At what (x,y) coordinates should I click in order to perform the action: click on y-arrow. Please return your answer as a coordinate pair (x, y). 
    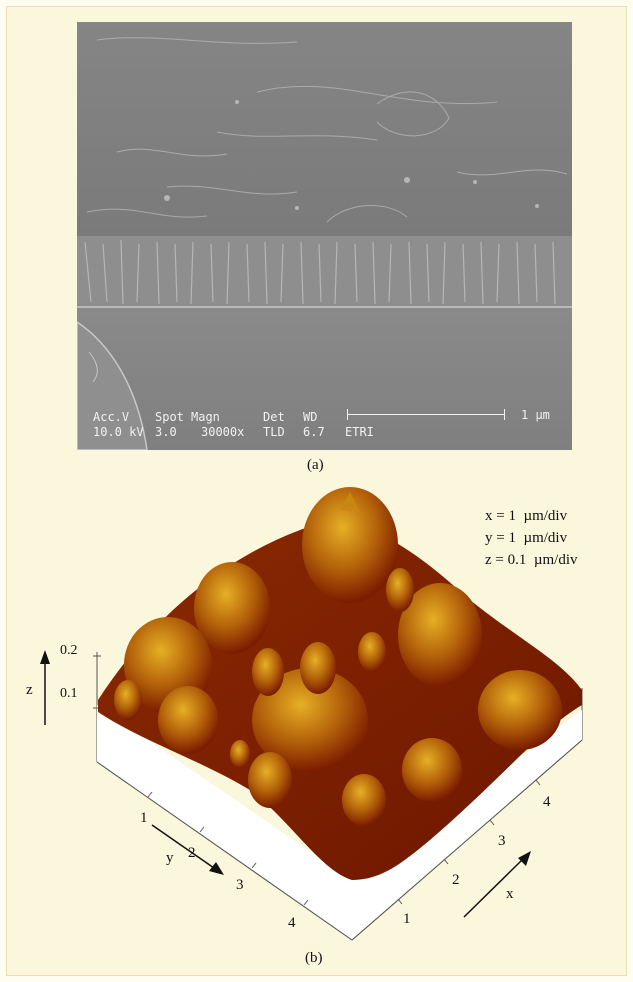
    Looking at the image, I should click on (183, 846).